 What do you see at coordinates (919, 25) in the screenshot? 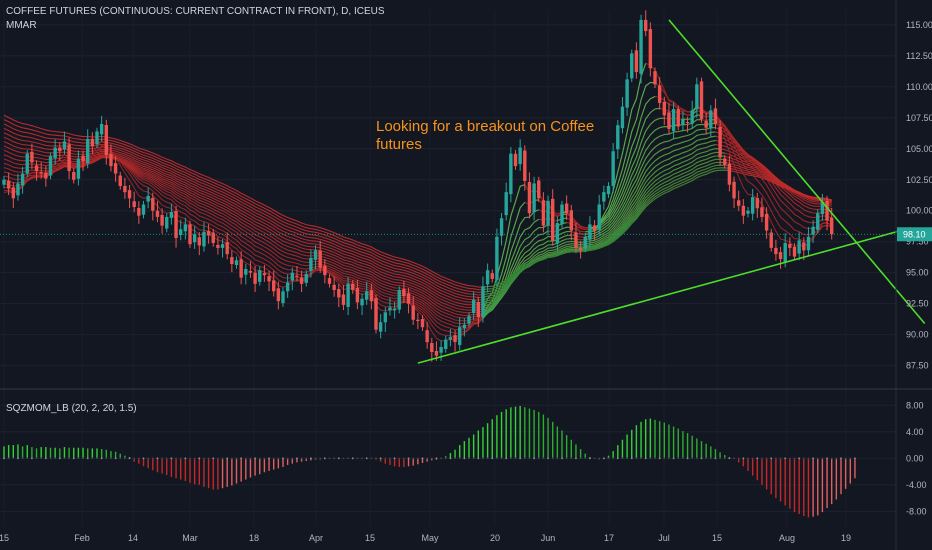
I see `price-tick-label: 115.00` at bounding box center [919, 25].